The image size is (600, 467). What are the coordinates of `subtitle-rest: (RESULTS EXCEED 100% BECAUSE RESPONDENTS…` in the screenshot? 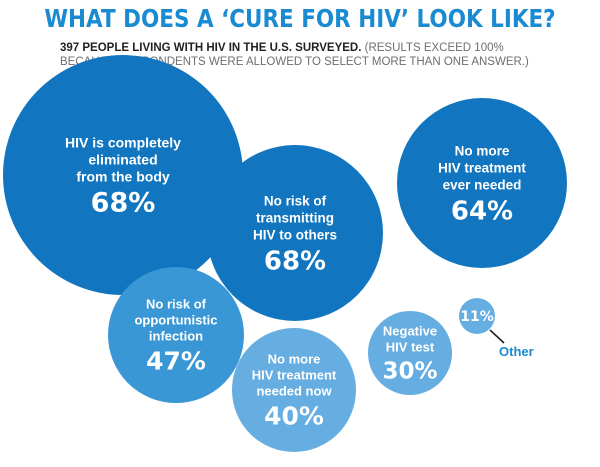 It's located at (294, 55).